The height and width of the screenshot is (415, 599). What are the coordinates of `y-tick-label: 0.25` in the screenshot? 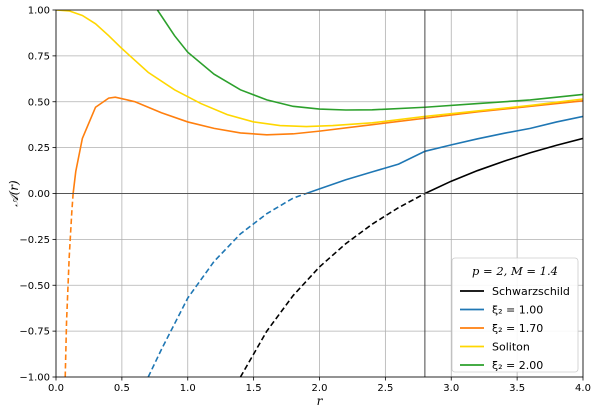 It's located at (39, 148).